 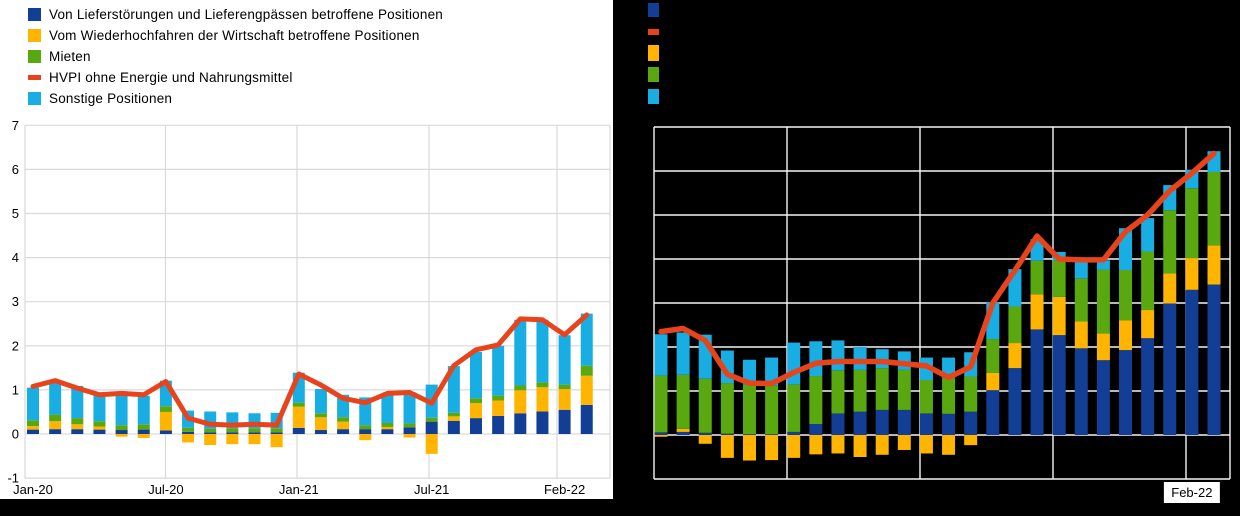 What do you see at coordinates (15, 213) in the screenshot?
I see `svg-text: 5` at bounding box center [15, 213].